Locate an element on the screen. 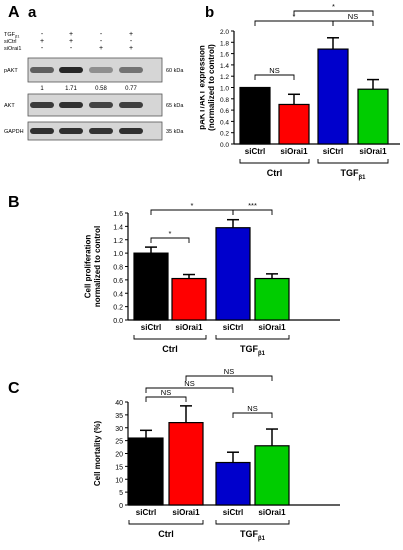  y-tick-label: 25 is located at coordinates (119, 442).